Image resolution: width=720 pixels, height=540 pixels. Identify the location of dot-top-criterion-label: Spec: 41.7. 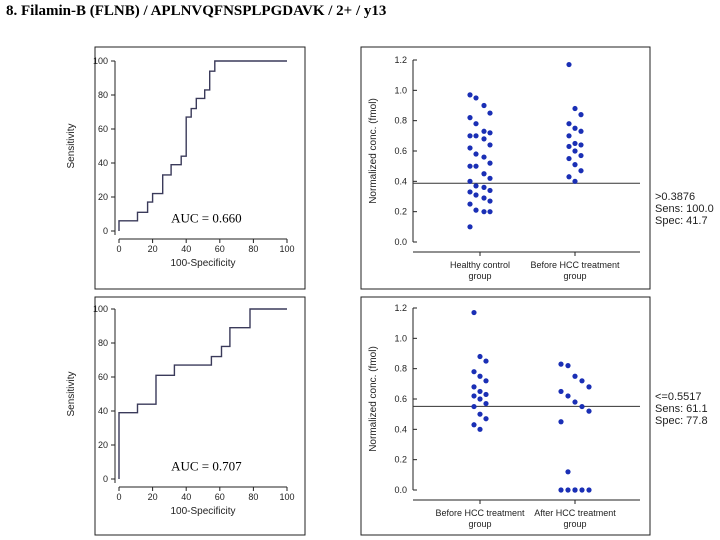
(681, 221).